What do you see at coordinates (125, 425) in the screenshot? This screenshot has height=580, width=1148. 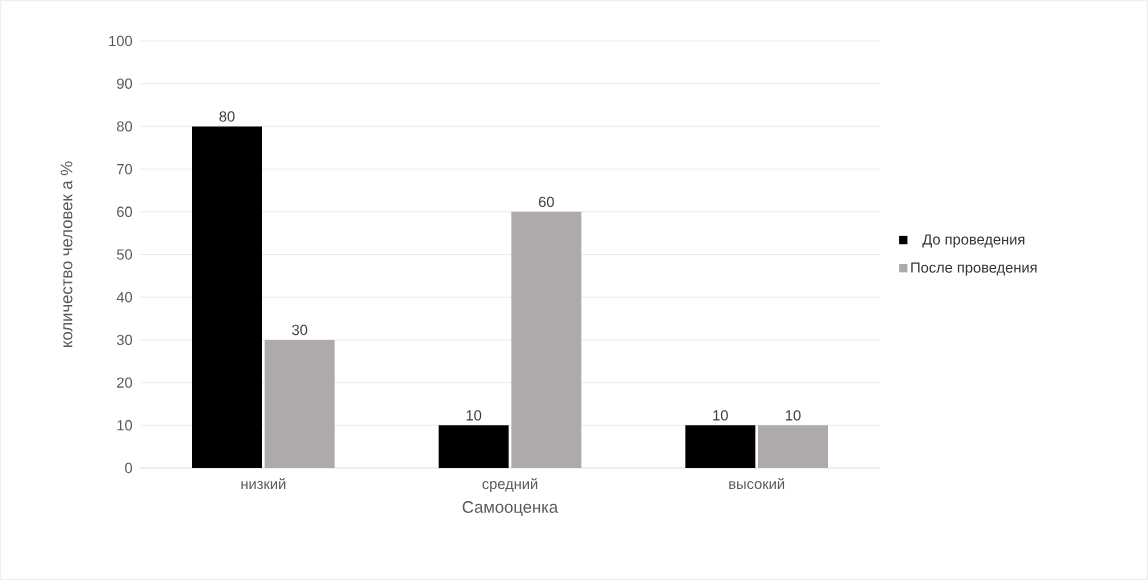 I see `y-tick-label: 10` at bounding box center [125, 425].